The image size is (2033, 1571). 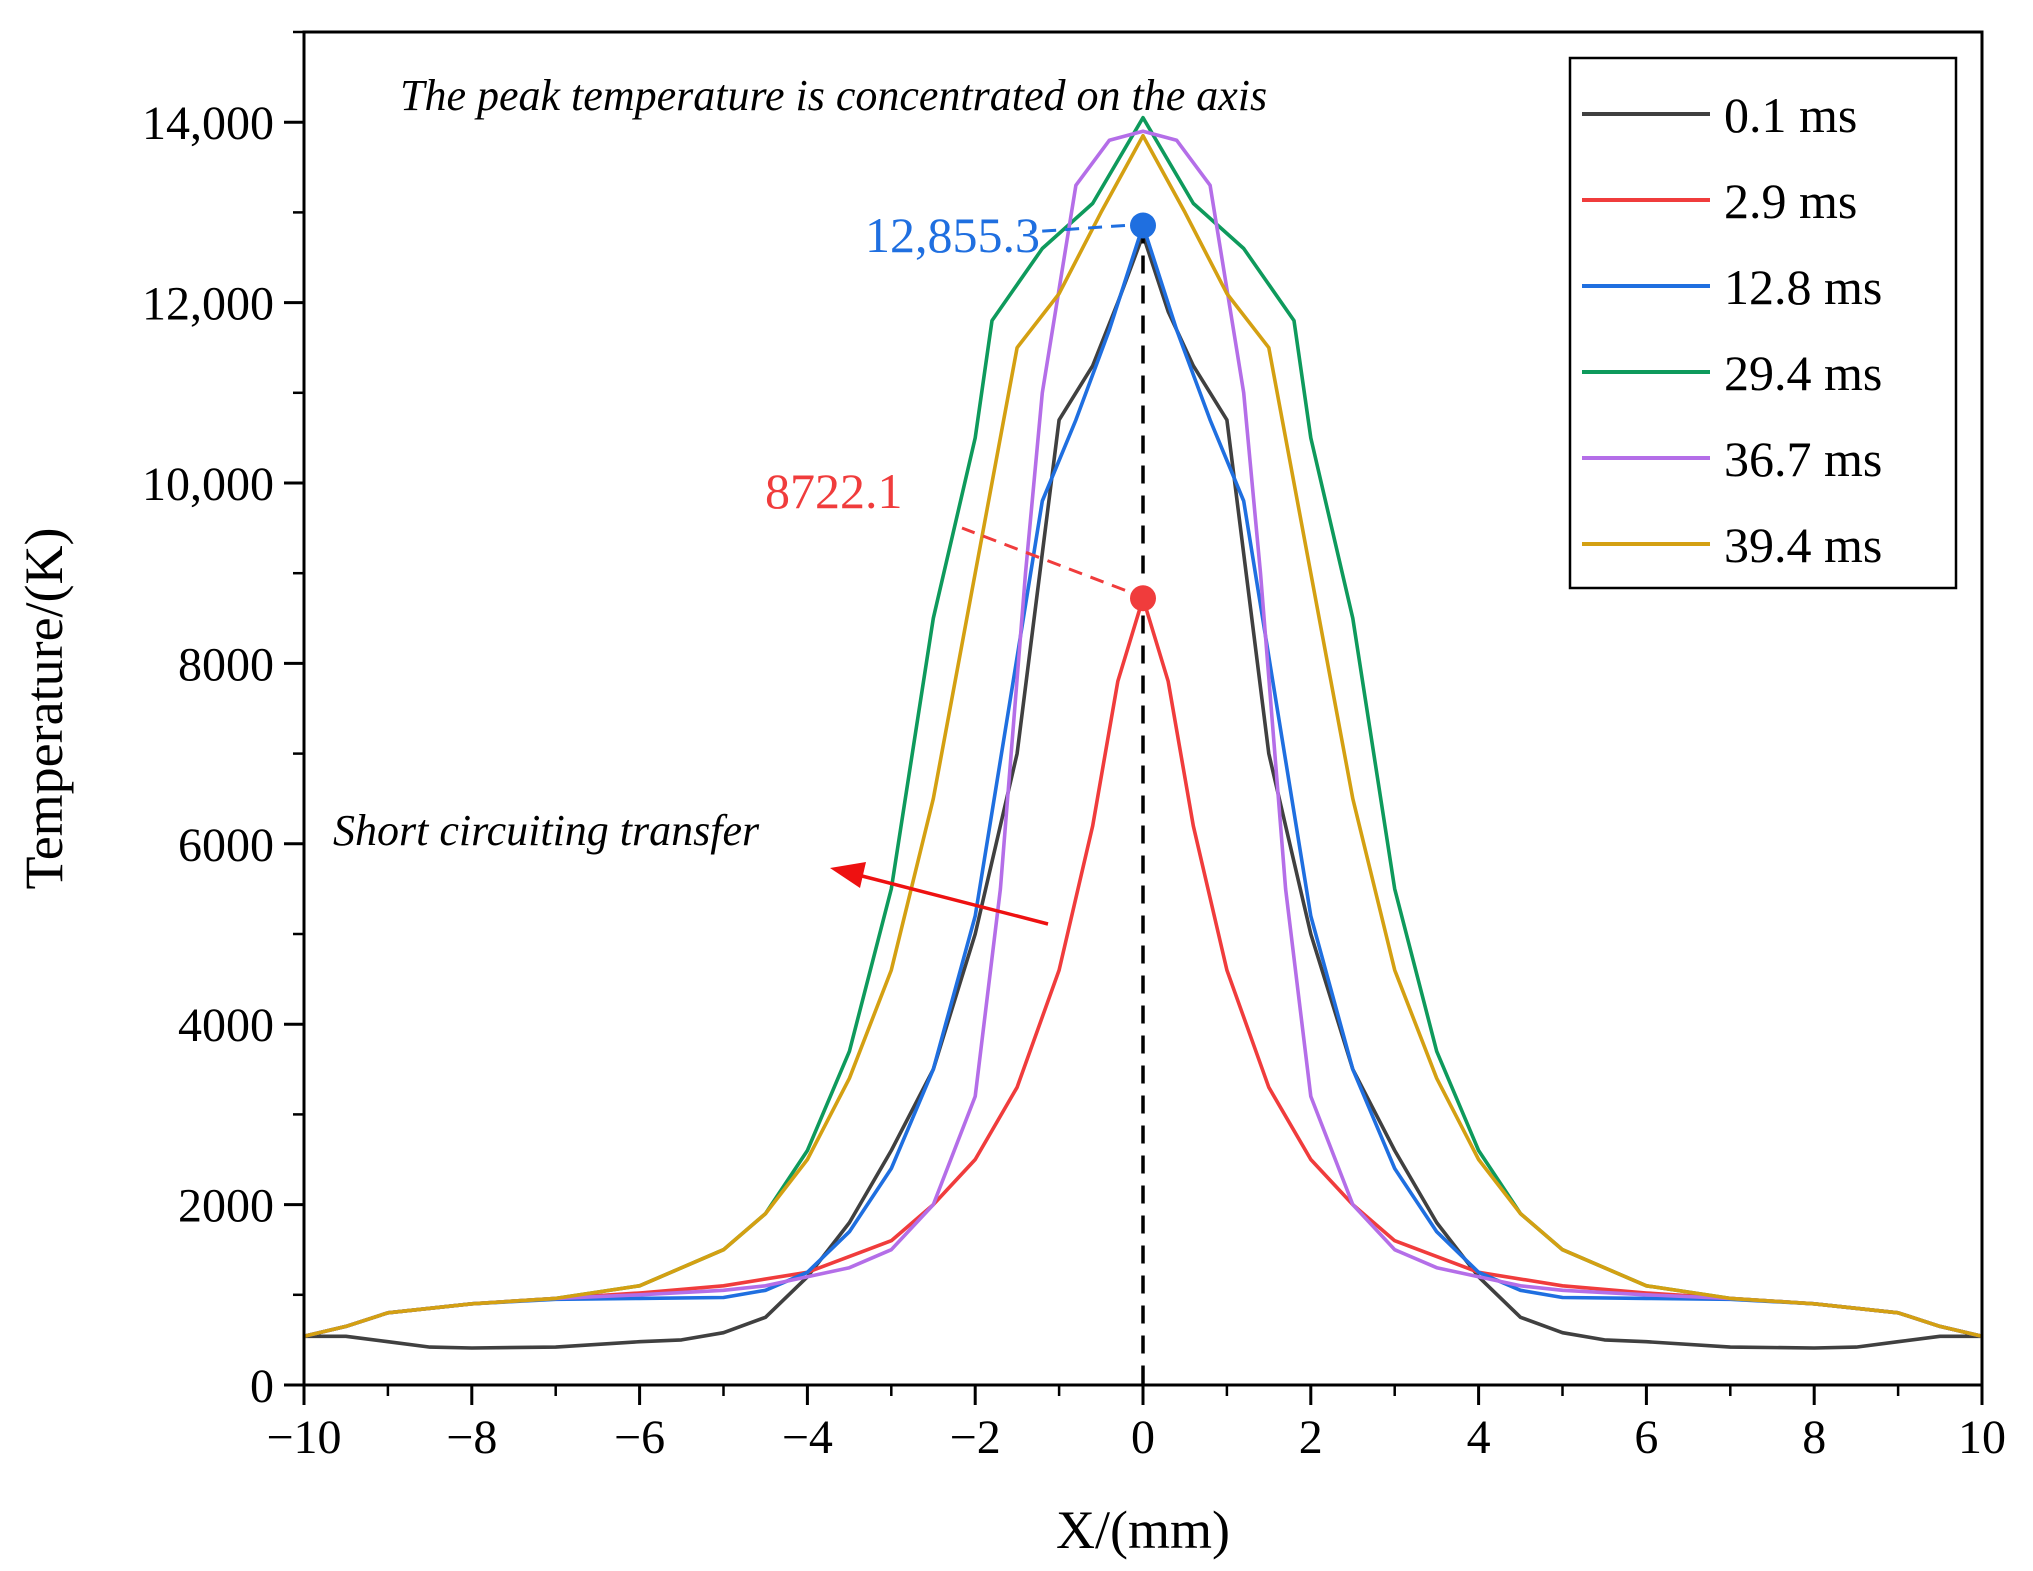 I want to click on point-label-1: 8722.1, so click(x=834, y=491).